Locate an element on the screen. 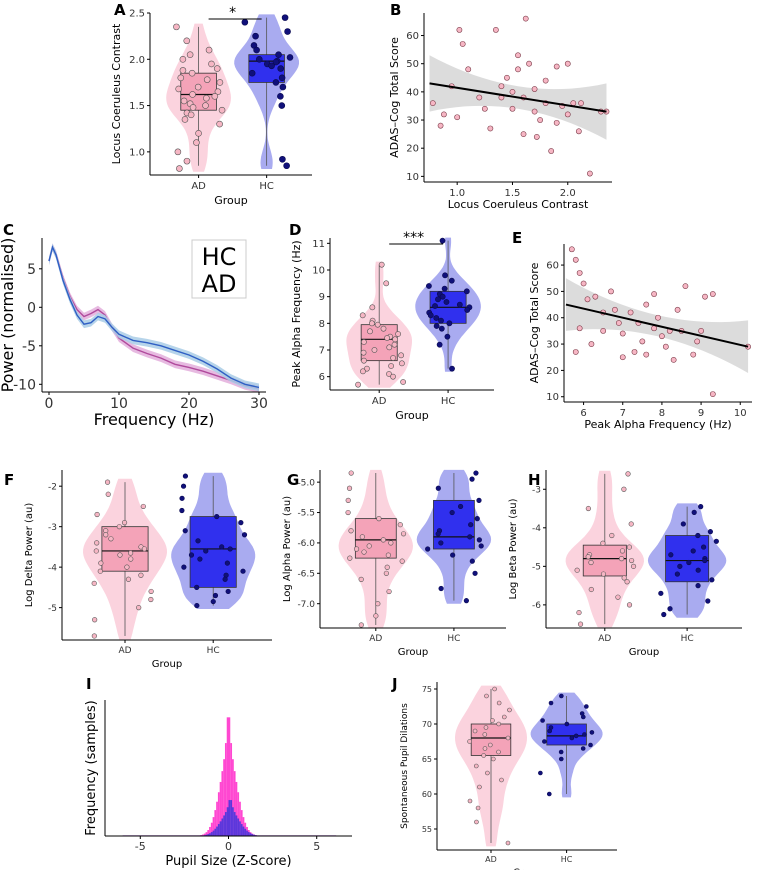 Image resolution: width=763 pixels, height=870 pixels. y-axis-title: Frequency (samples) is located at coordinates (91, 767).